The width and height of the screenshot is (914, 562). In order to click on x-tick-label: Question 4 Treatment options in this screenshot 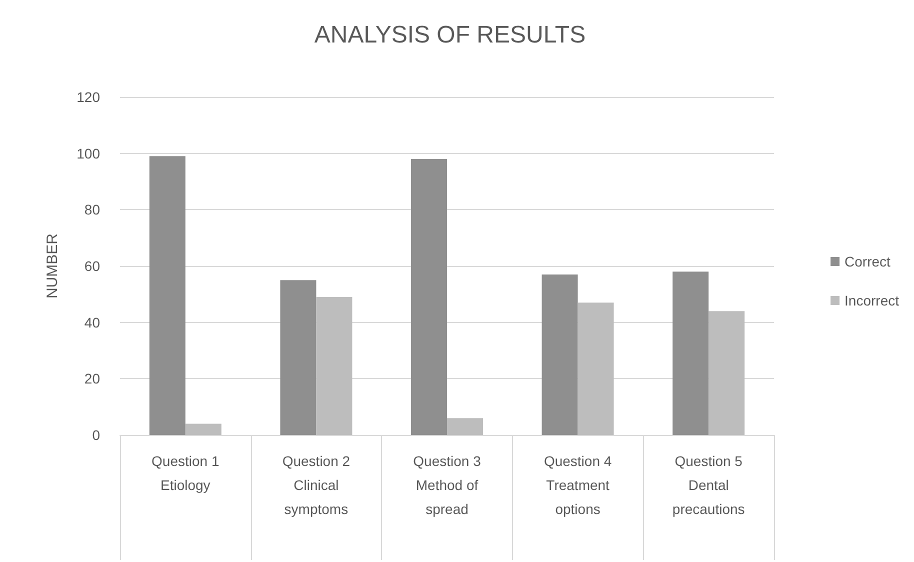, I will do `click(578, 485)`.